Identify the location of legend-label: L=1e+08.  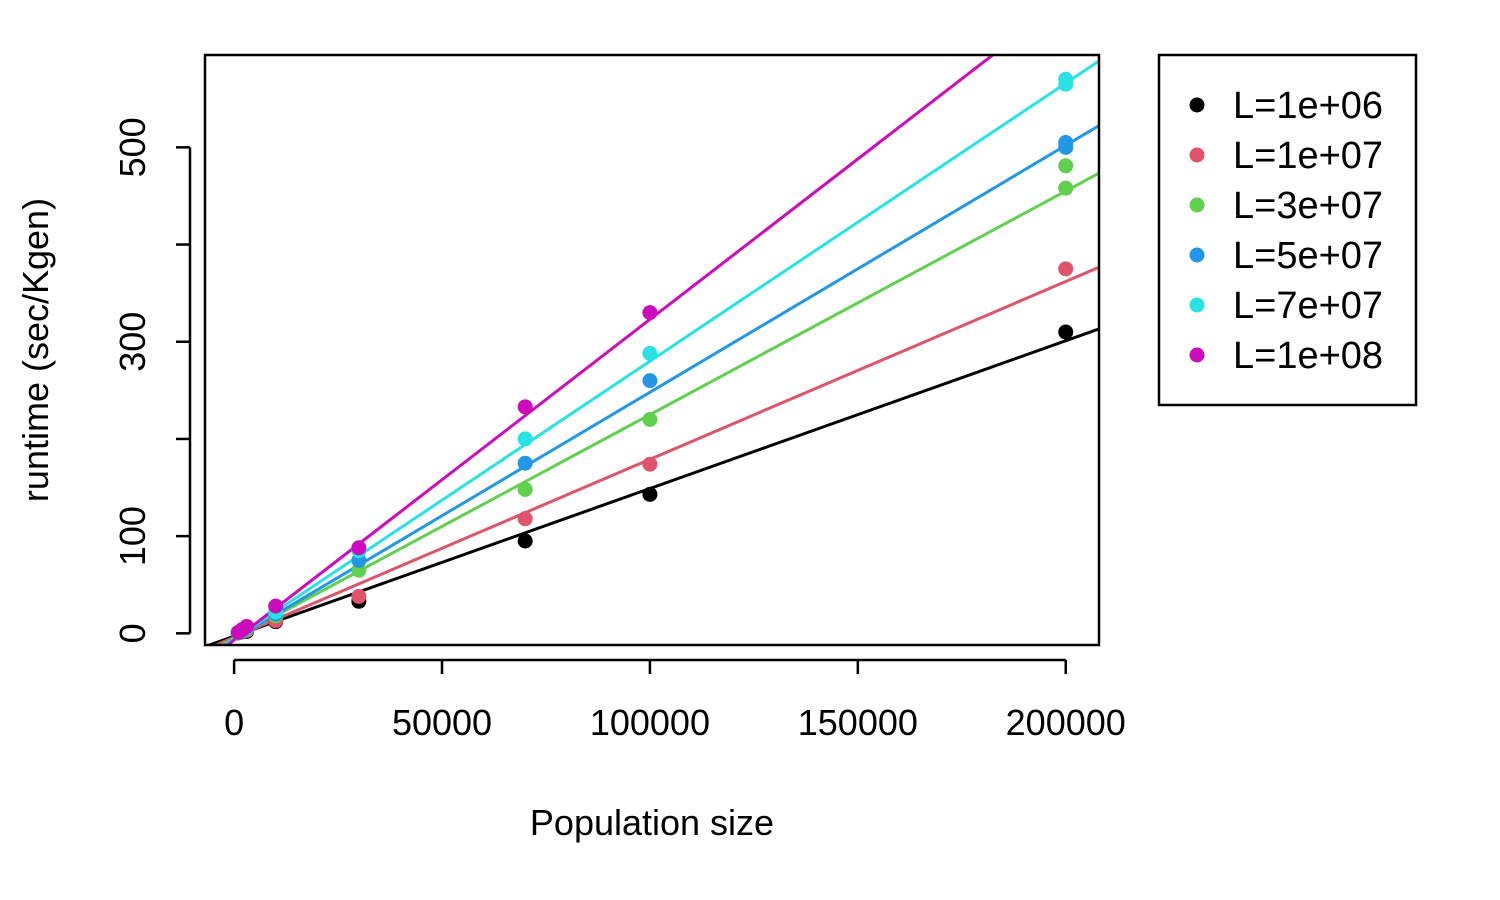
(1308, 356).